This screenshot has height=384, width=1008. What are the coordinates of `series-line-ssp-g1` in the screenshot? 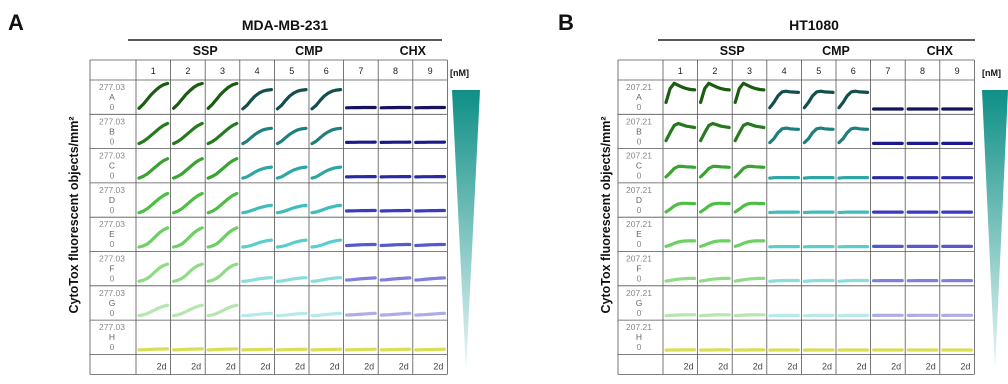 It's located at (680, 315).